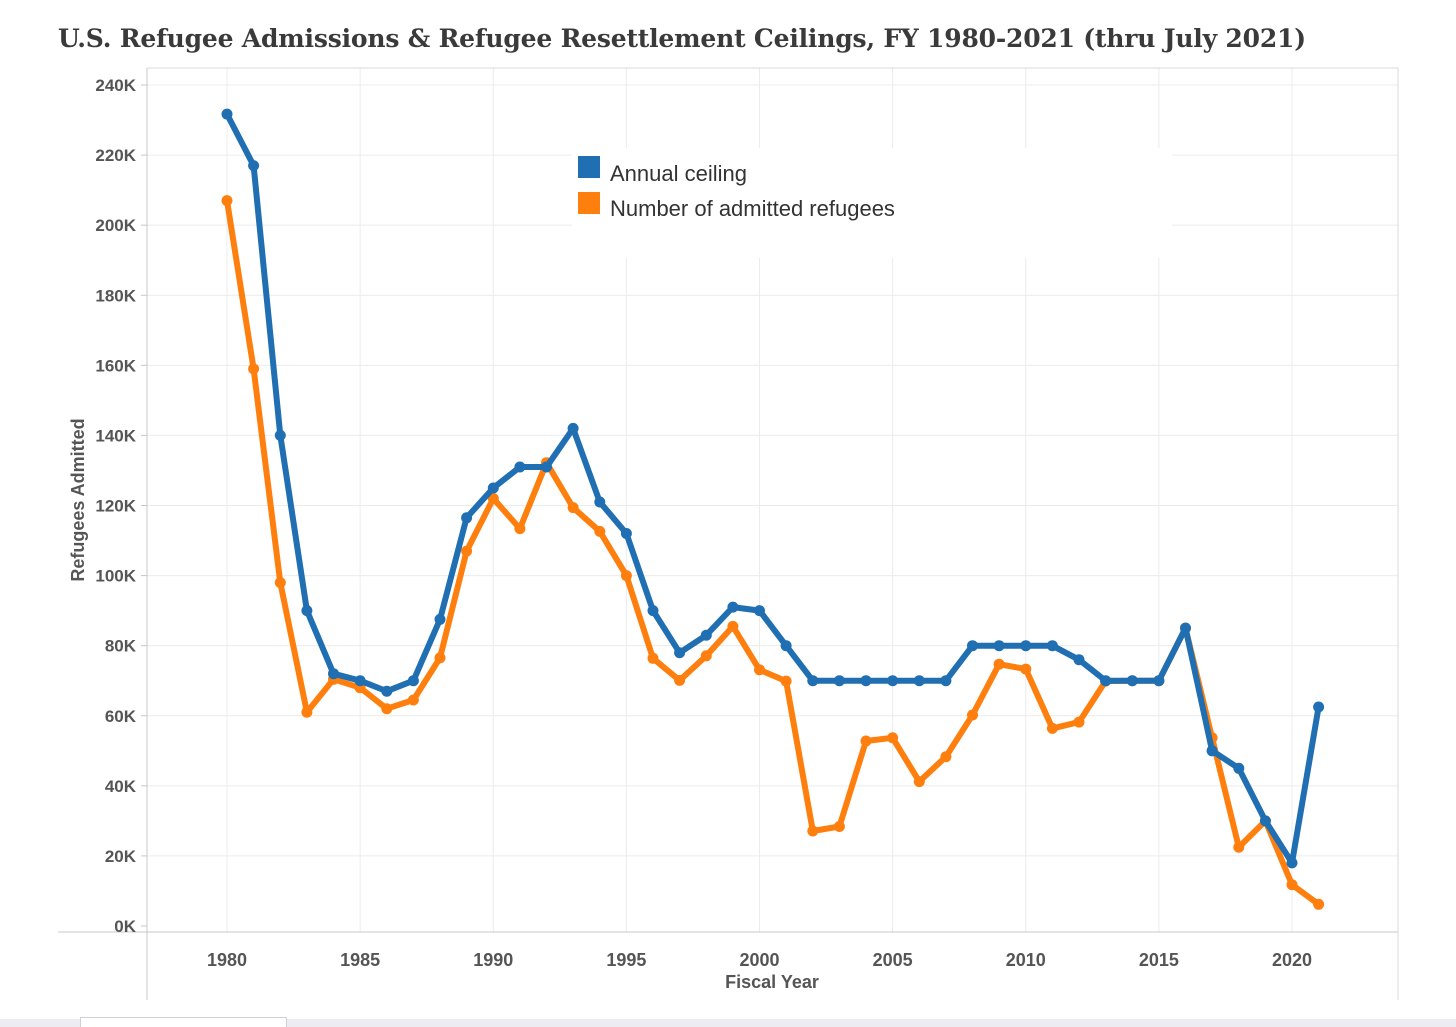 This screenshot has height=1027, width=1456. Describe the element at coordinates (115, 435) in the screenshot. I see `y-tick-label: 140K` at that location.